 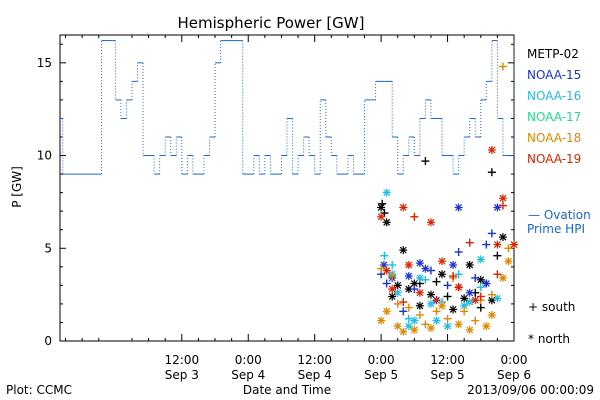 What do you see at coordinates (17, 187) in the screenshot?
I see `y-axis-label: P [GW]` at bounding box center [17, 187].